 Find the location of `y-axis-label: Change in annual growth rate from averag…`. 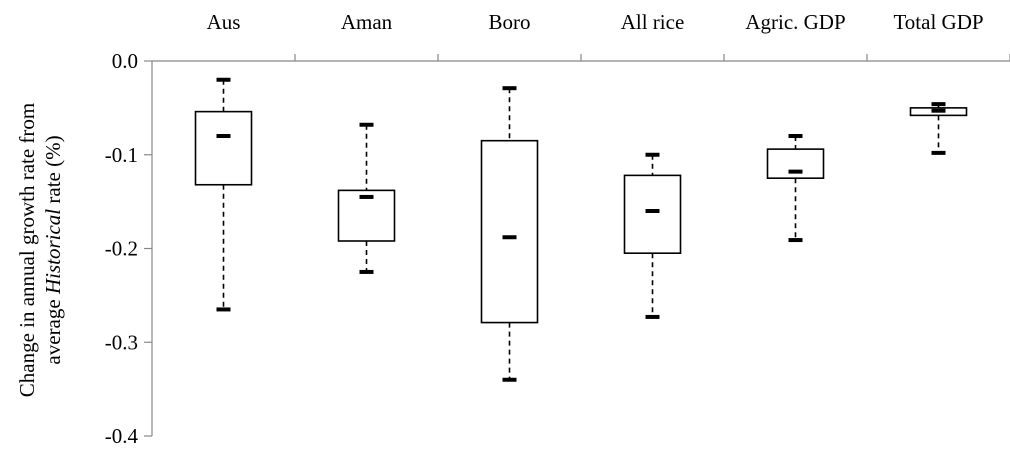

y-axis-label: Change in annual growth rate from averag… is located at coordinates (40, 250).